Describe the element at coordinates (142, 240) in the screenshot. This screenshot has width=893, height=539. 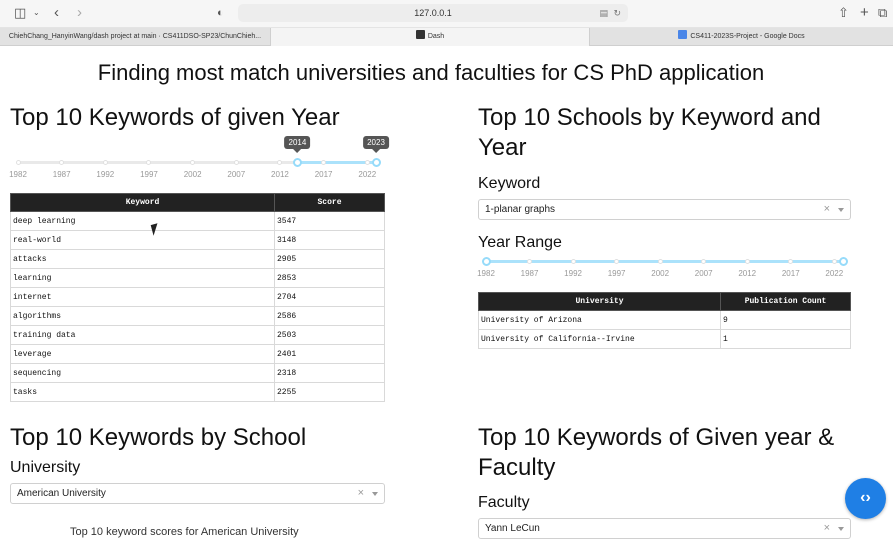
I see `table-cell: real-world` at that location.